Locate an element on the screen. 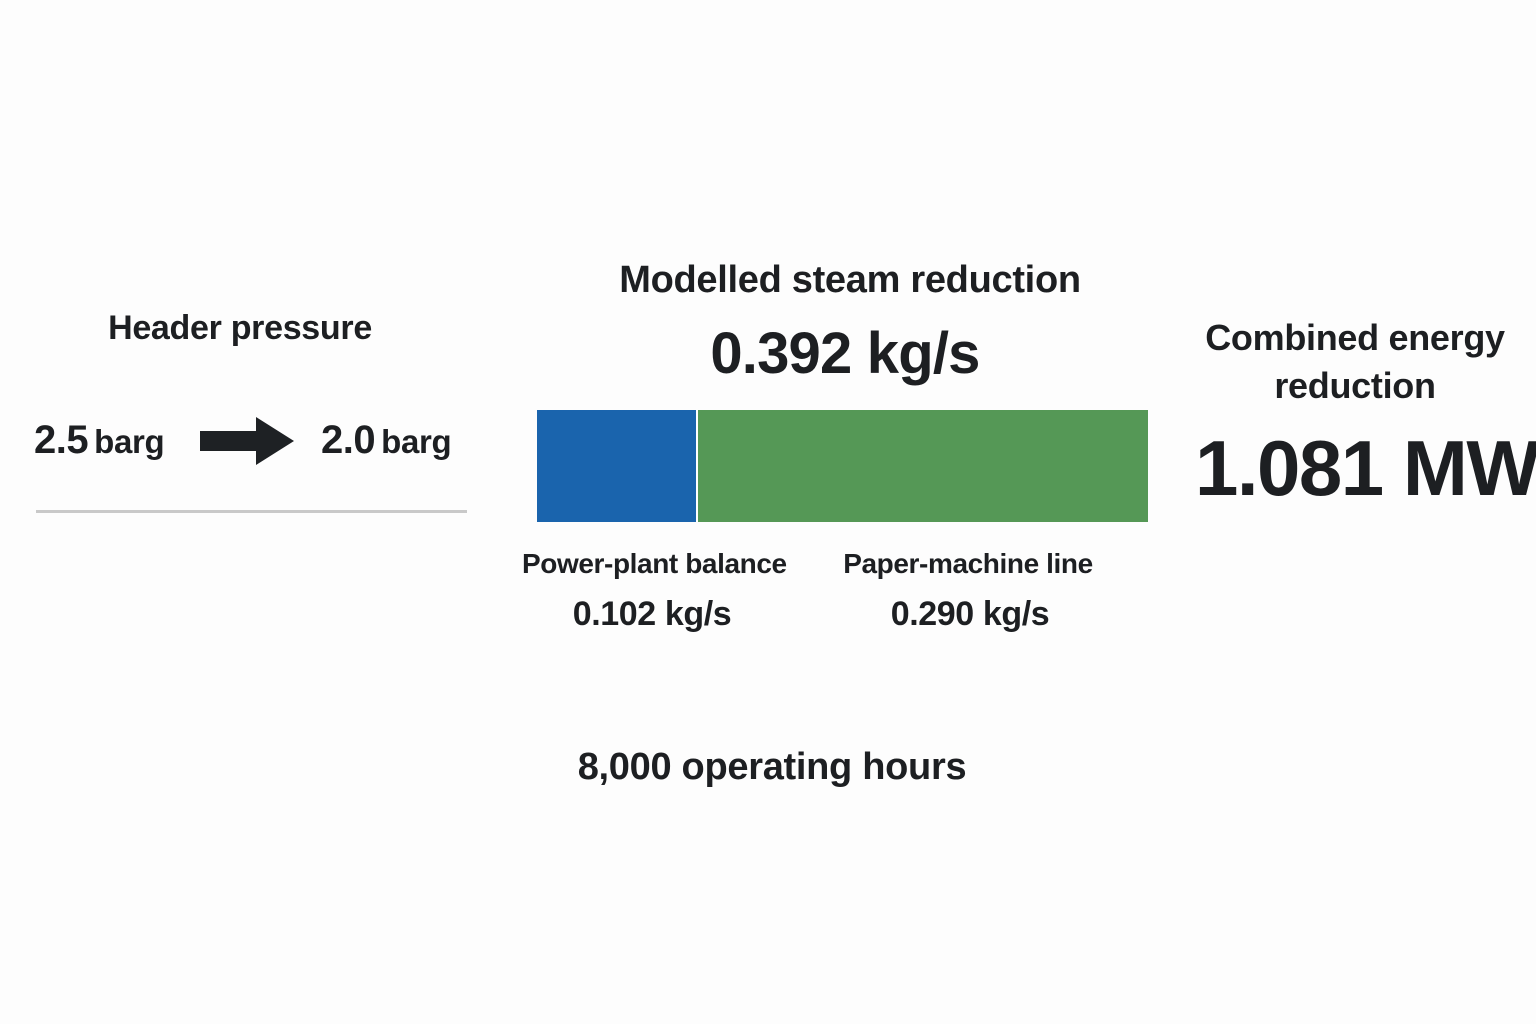 This screenshot has width=1536, height=1024. pressure-to-unit: barg is located at coordinates (416, 441).